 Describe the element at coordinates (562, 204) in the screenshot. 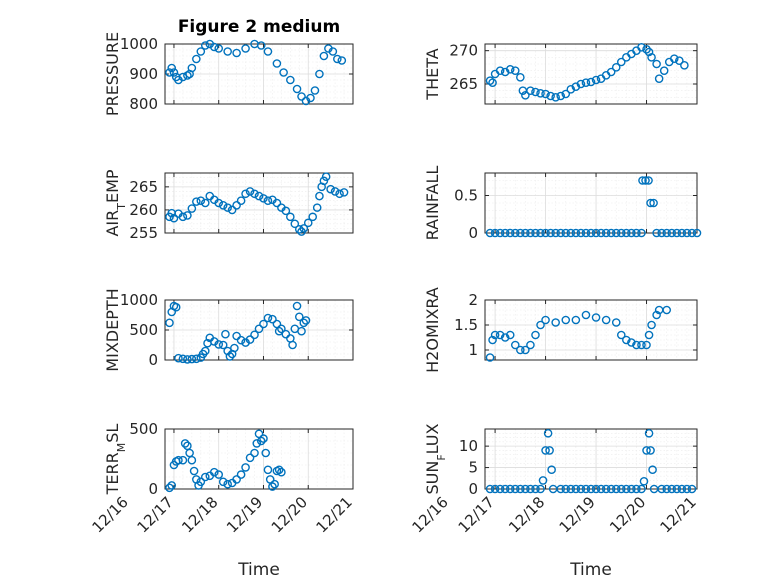

I see `subplot-rainfall: 0 0.5 RAINFALL` at that location.